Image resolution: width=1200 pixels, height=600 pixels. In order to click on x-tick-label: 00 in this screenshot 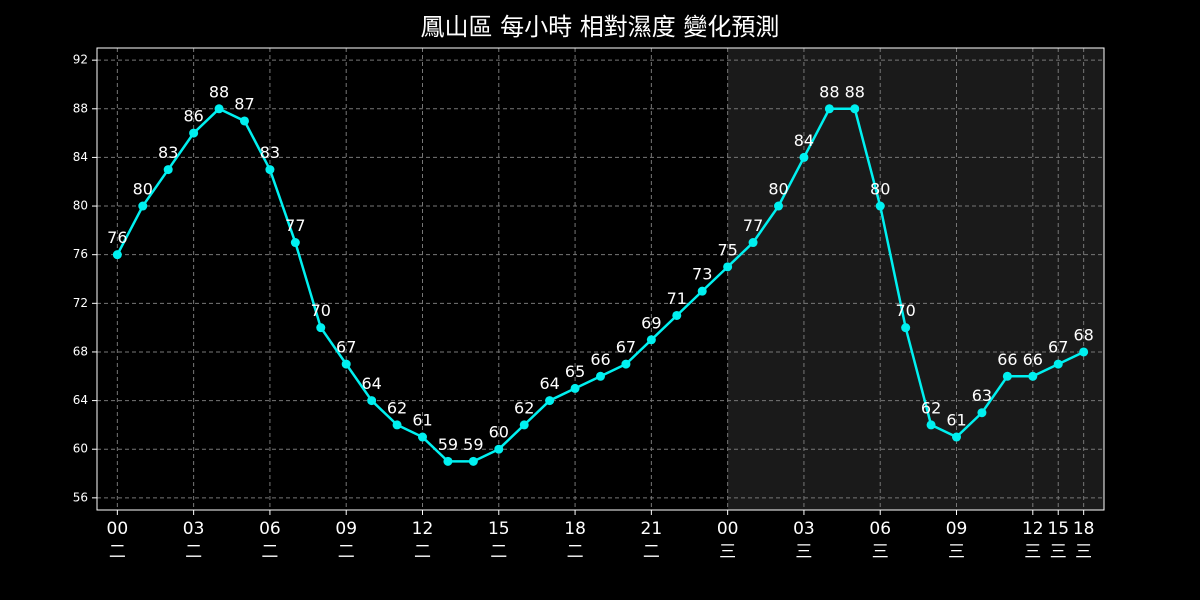, I will do `click(118, 529)`.